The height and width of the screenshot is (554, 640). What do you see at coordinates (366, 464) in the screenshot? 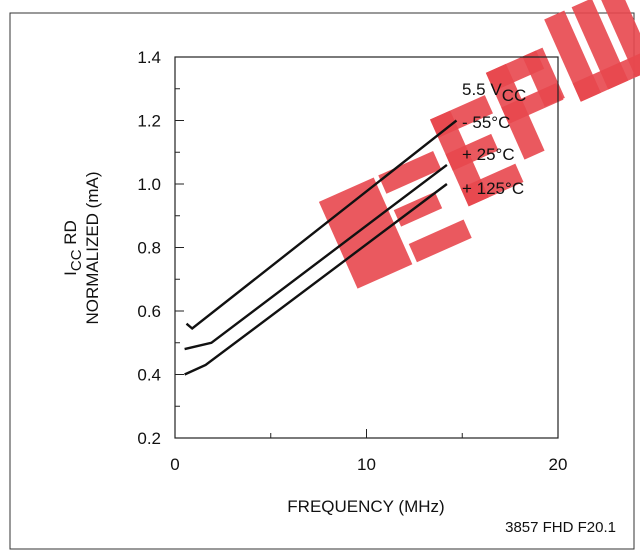
I see `x-tick-label: 10` at bounding box center [366, 464].